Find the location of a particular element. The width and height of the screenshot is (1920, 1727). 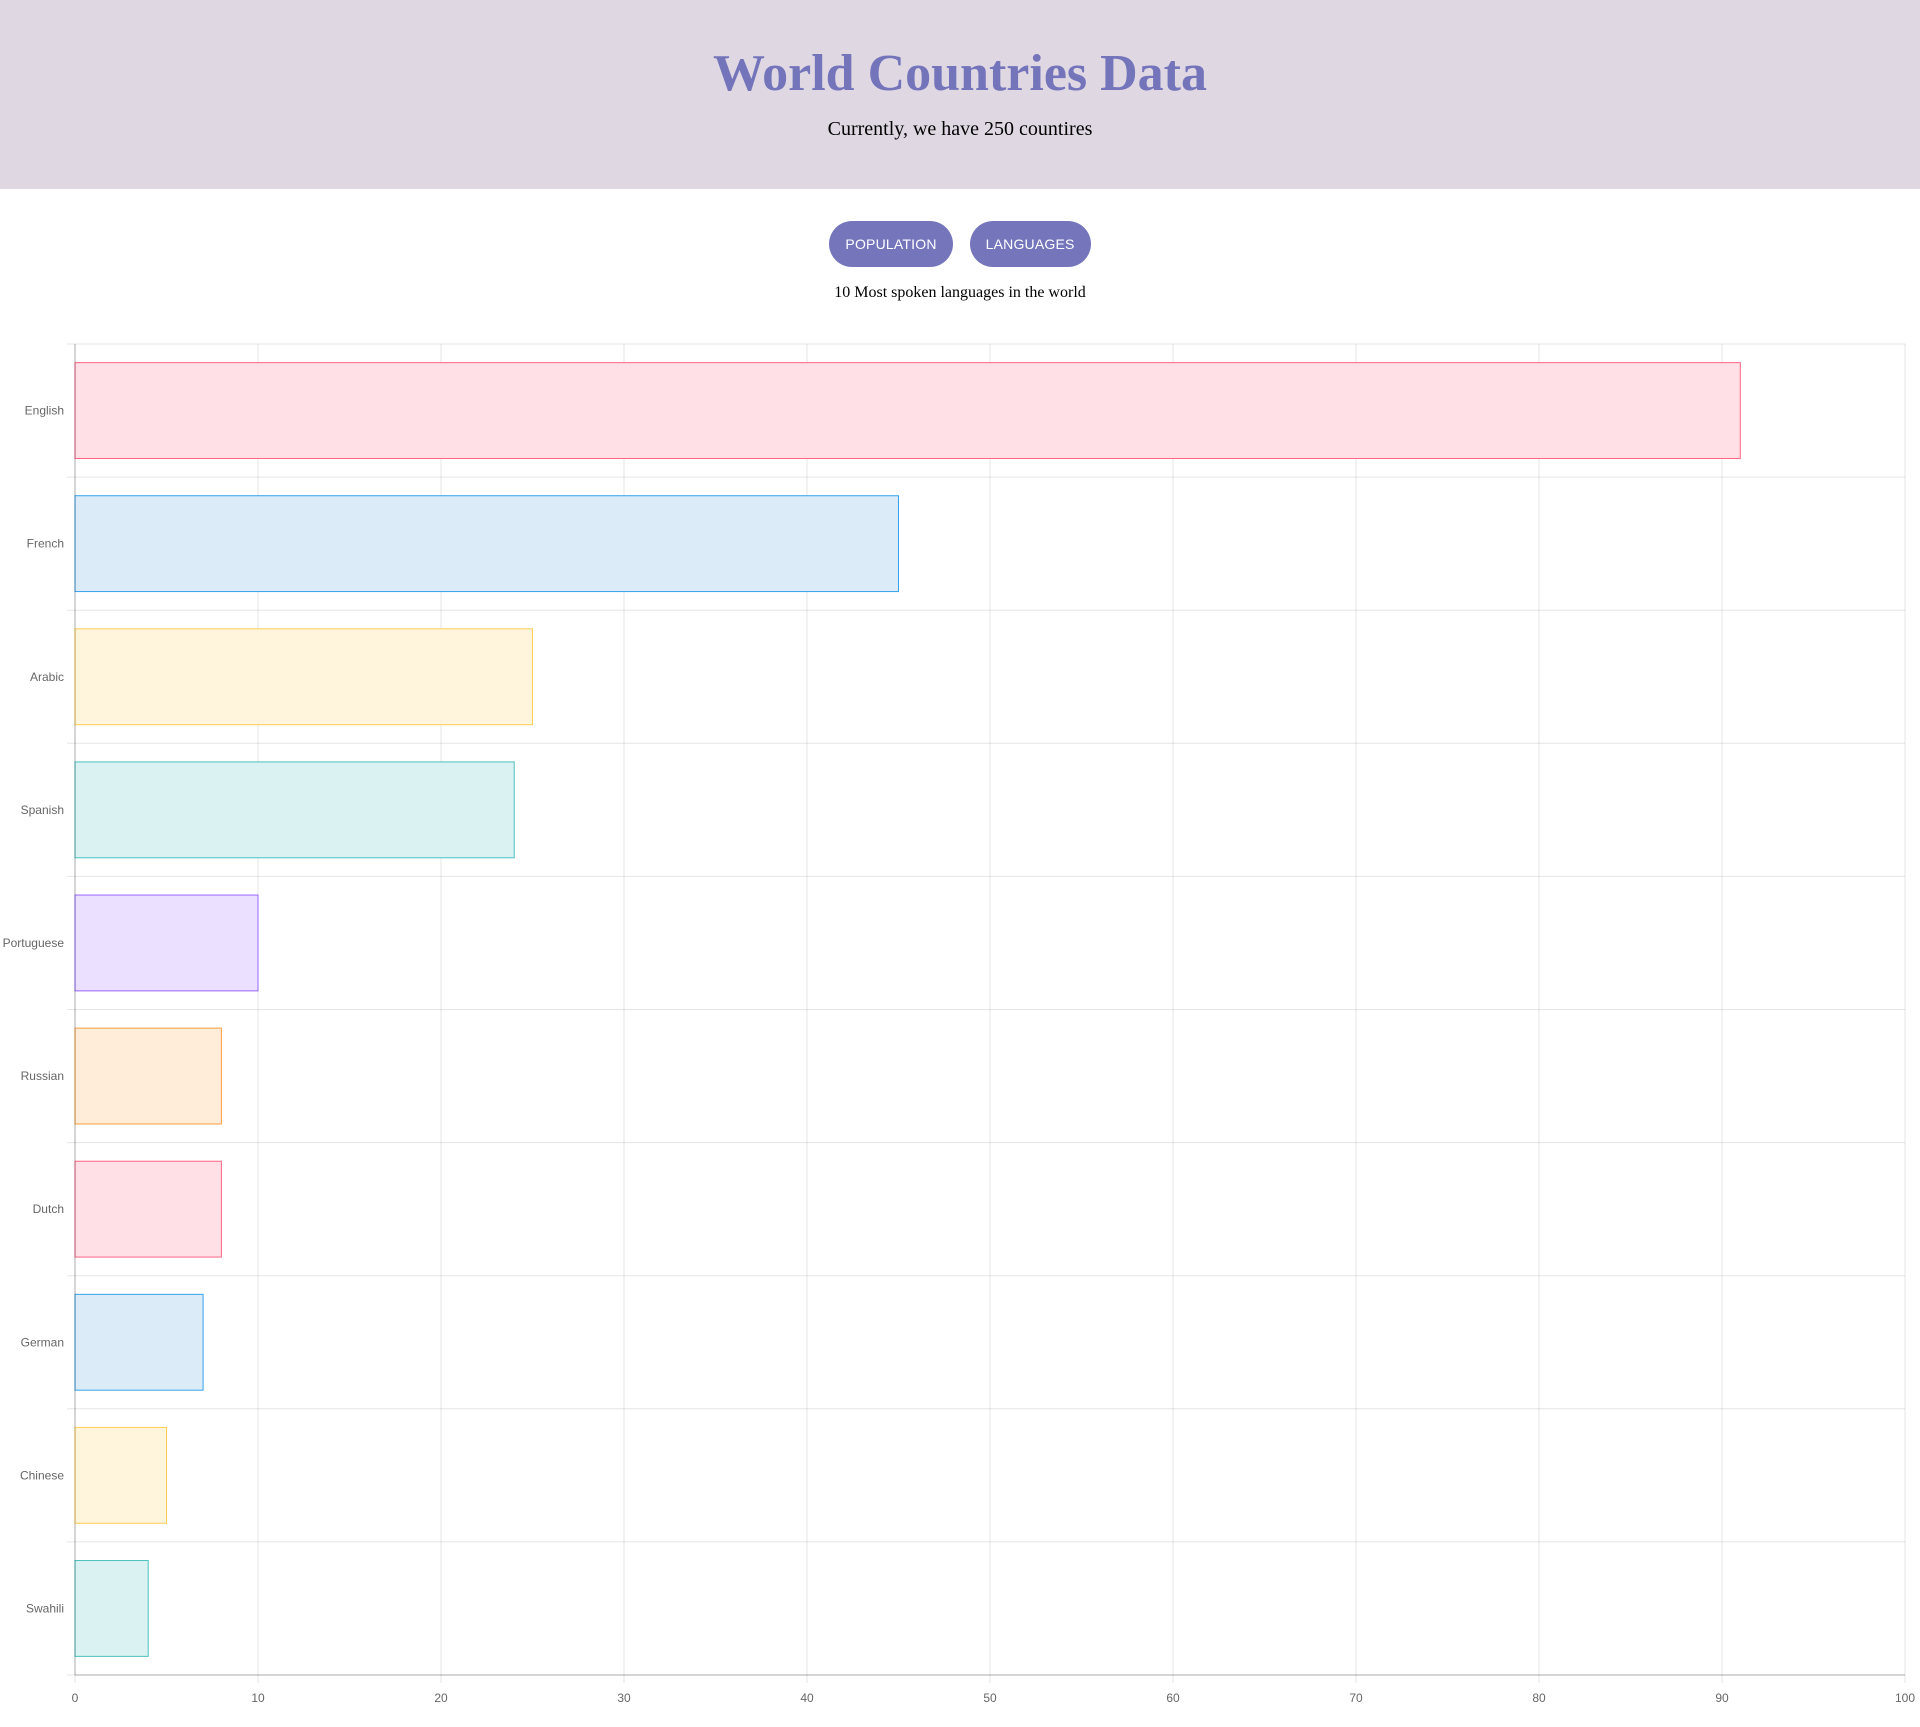

bar-german is located at coordinates (139, 1342).